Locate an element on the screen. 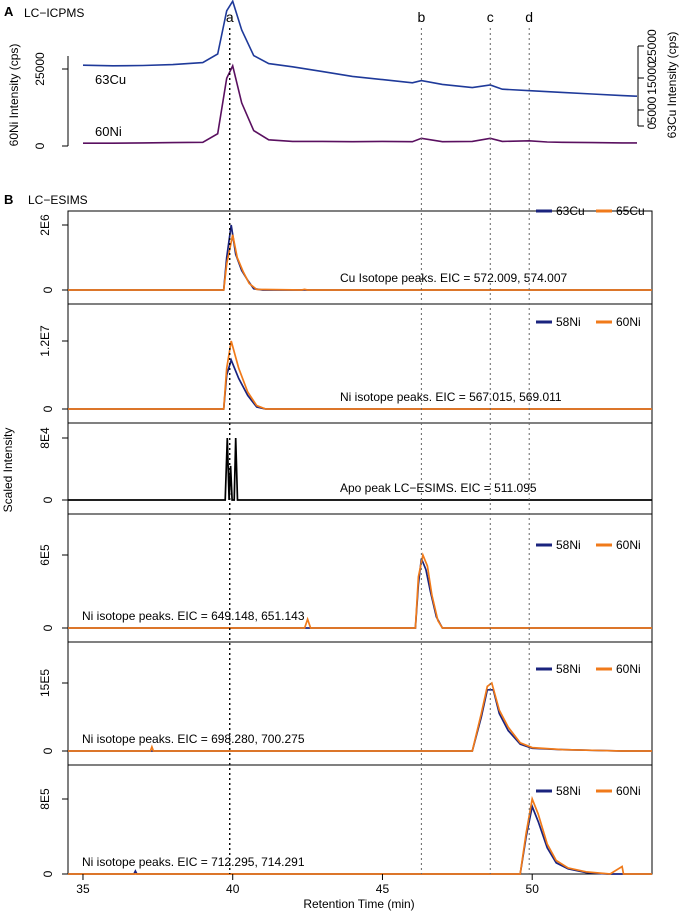 The height and width of the screenshot is (913, 680). subplot-annotation: Ni isotope peaks. EIC = 649.148, 651.143 is located at coordinates (193, 616).